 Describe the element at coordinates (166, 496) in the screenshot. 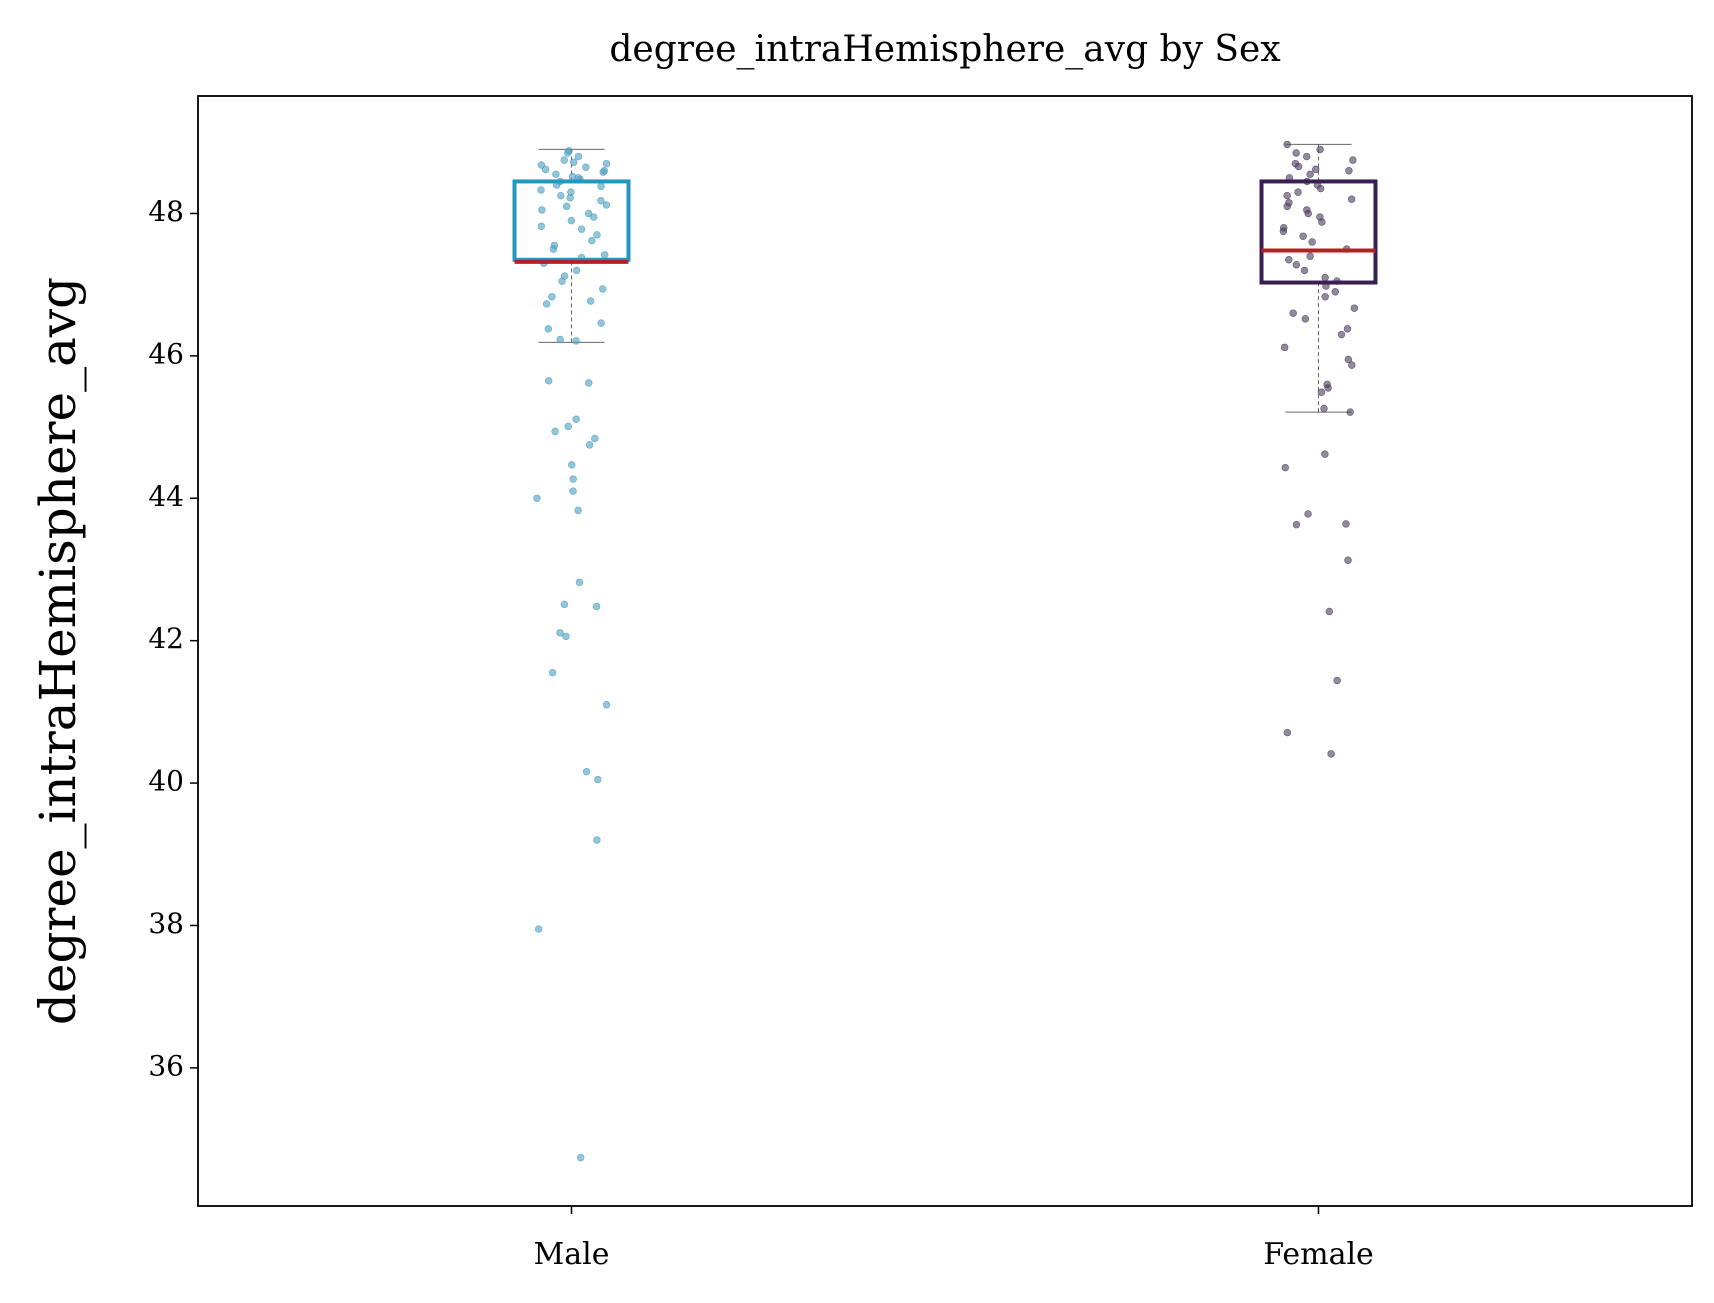

I see `y-tick-label: 44` at that location.